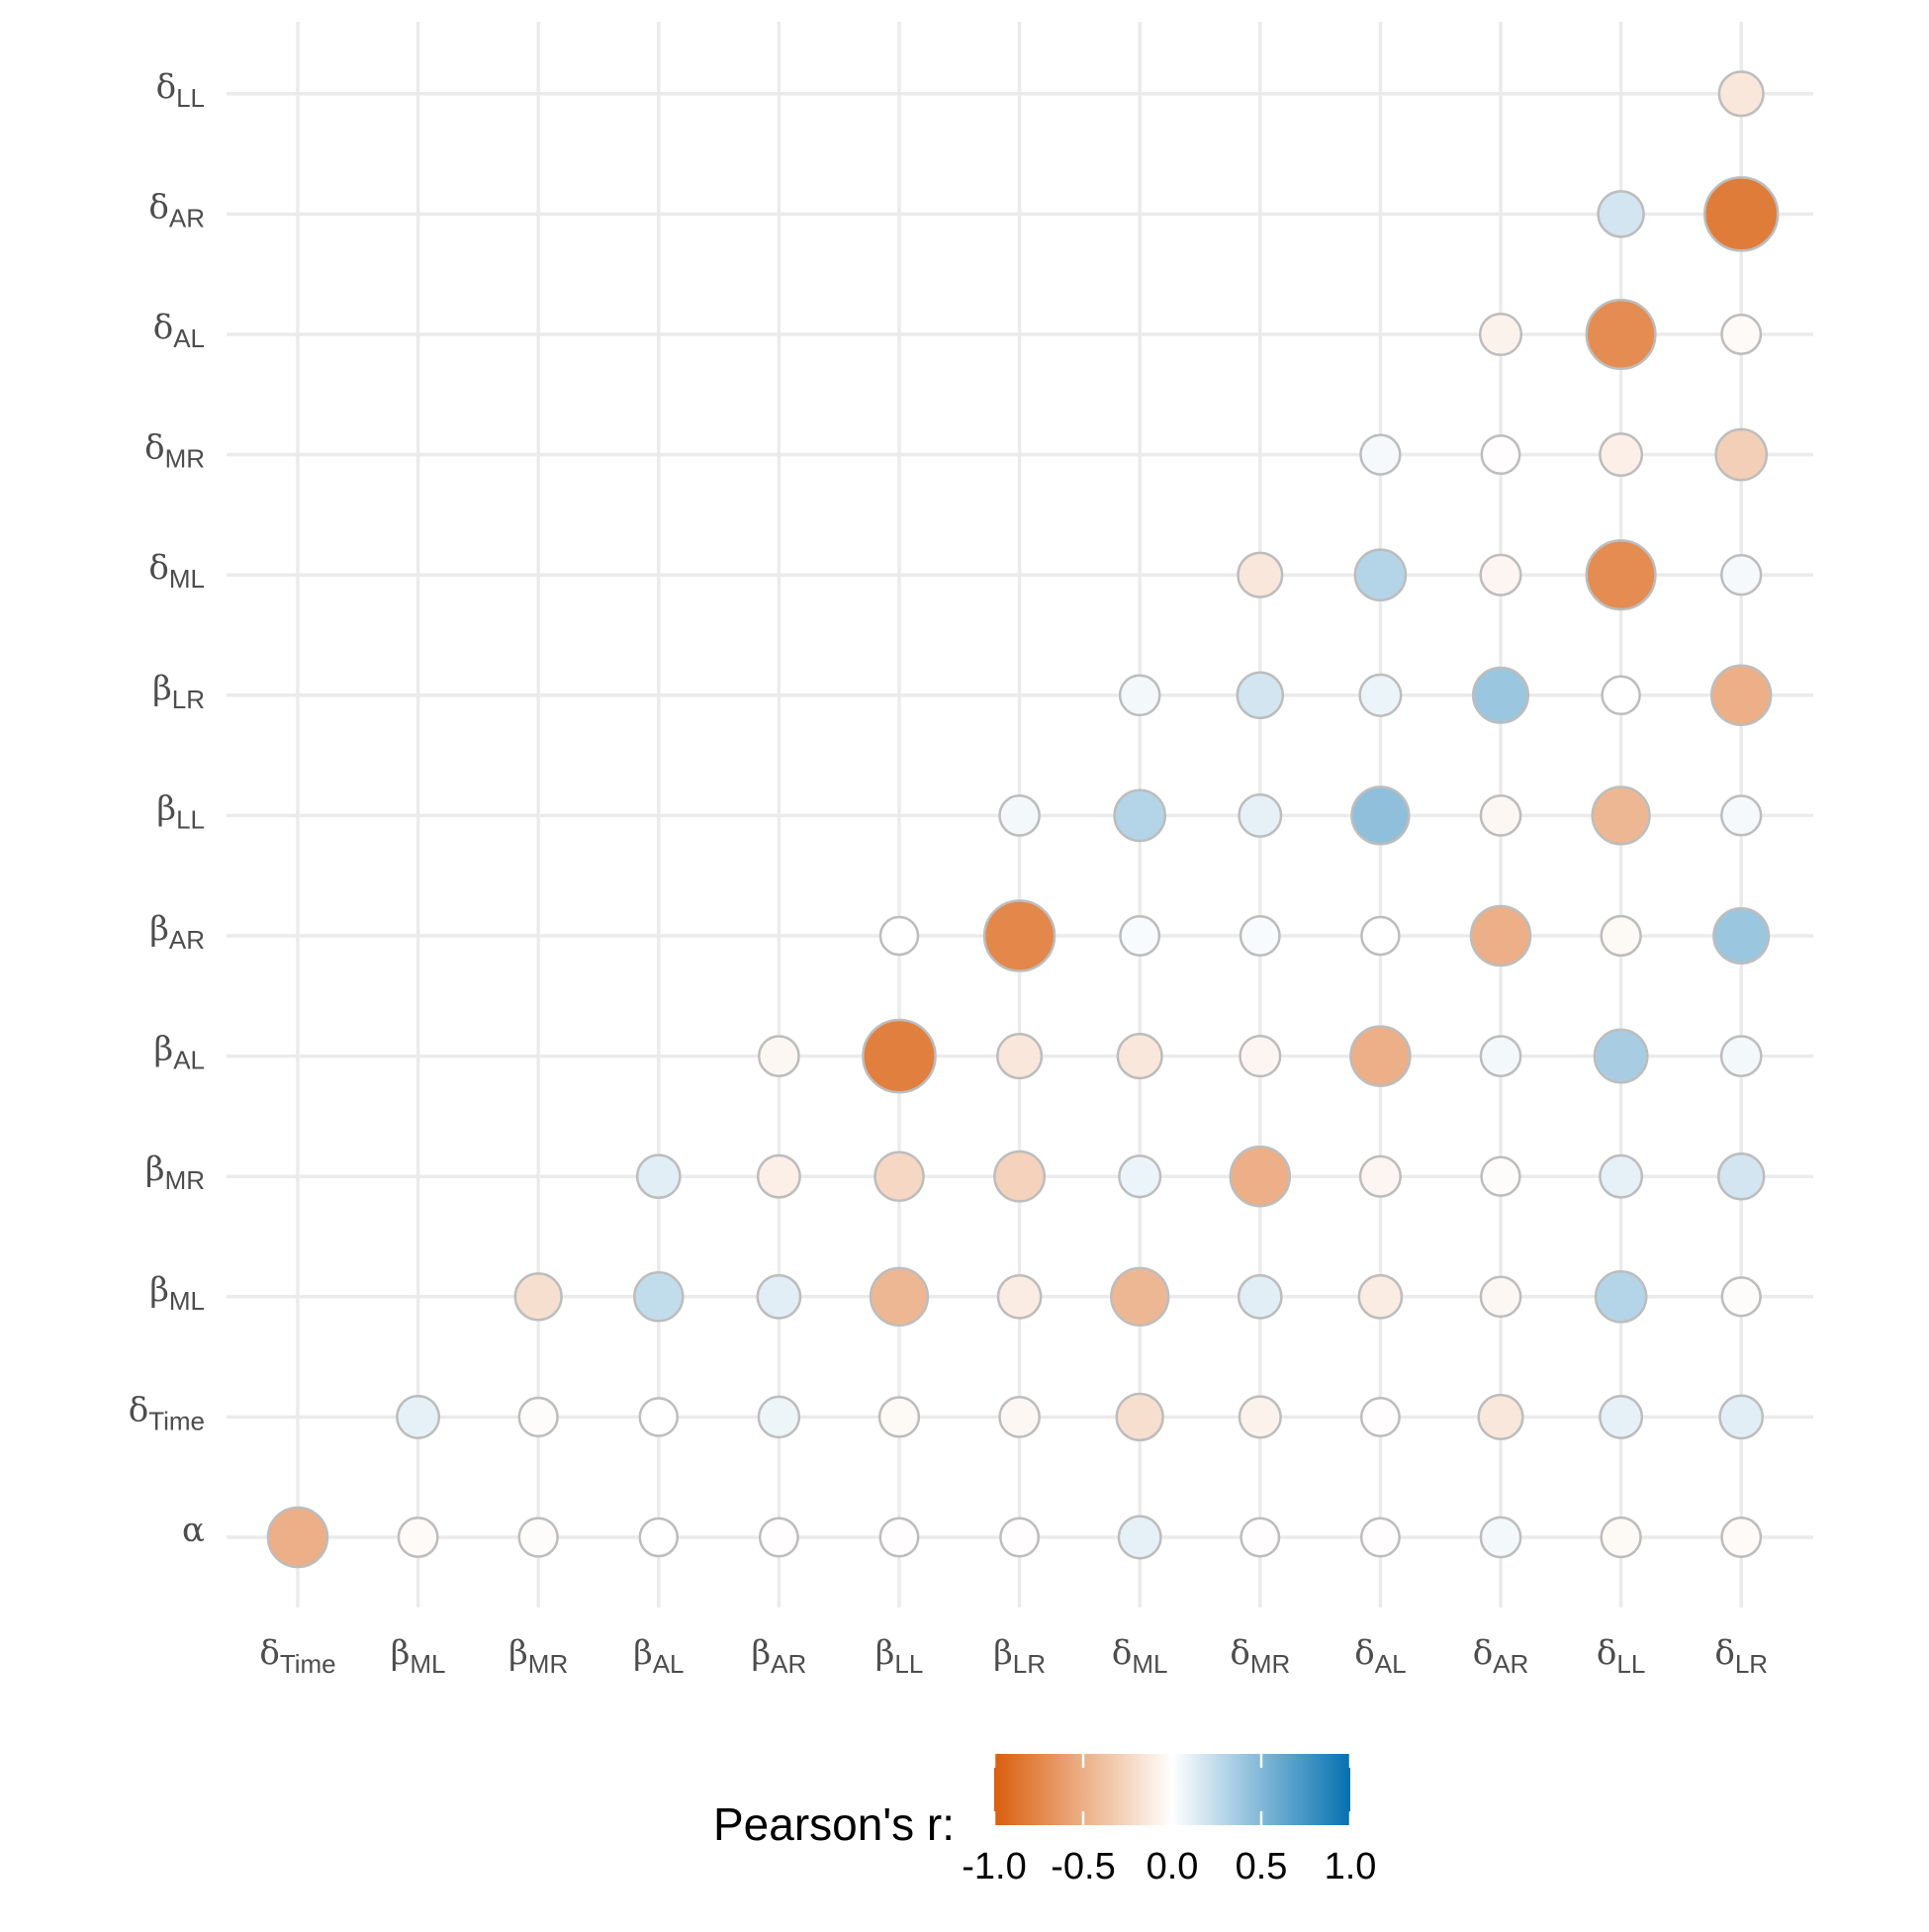  Describe the element at coordinates (1262, 1867) in the screenshot. I see `legend-tick-label: 0.5` at that location.